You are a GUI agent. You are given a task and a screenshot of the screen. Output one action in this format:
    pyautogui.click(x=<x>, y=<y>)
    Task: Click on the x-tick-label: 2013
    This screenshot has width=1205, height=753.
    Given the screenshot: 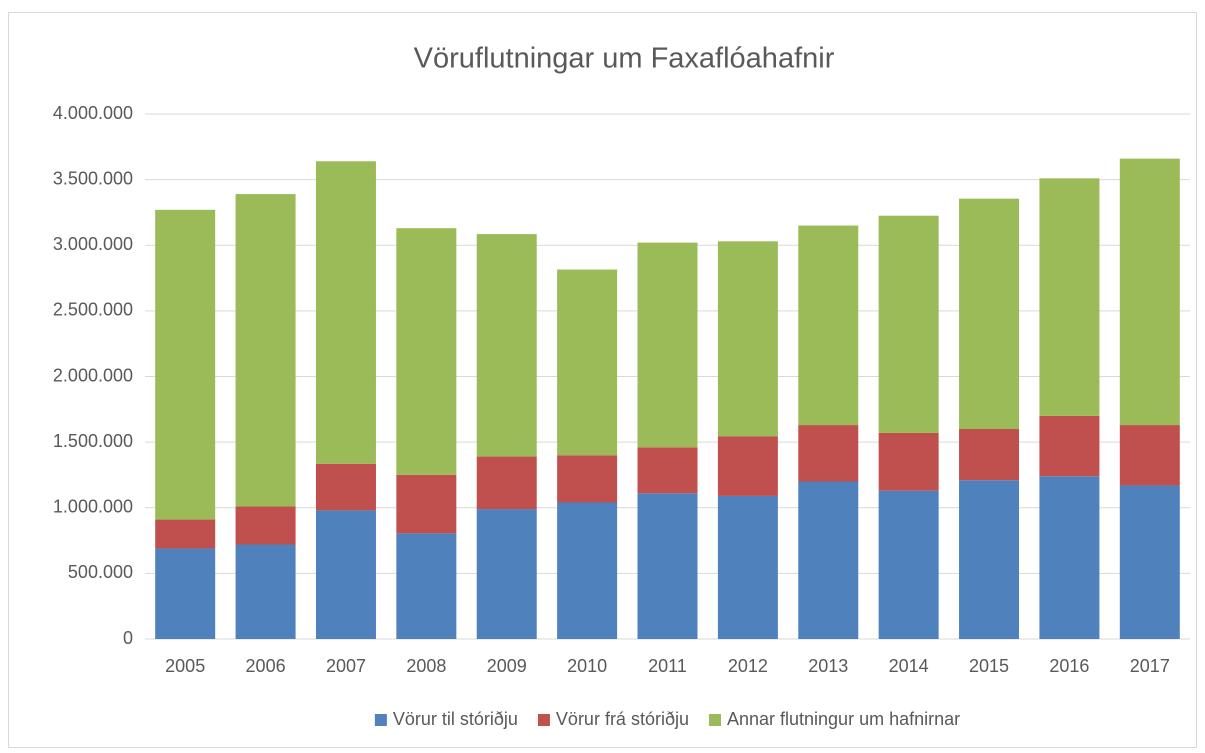 What is the action you would take?
    pyautogui.click(x=828, y=666)
    